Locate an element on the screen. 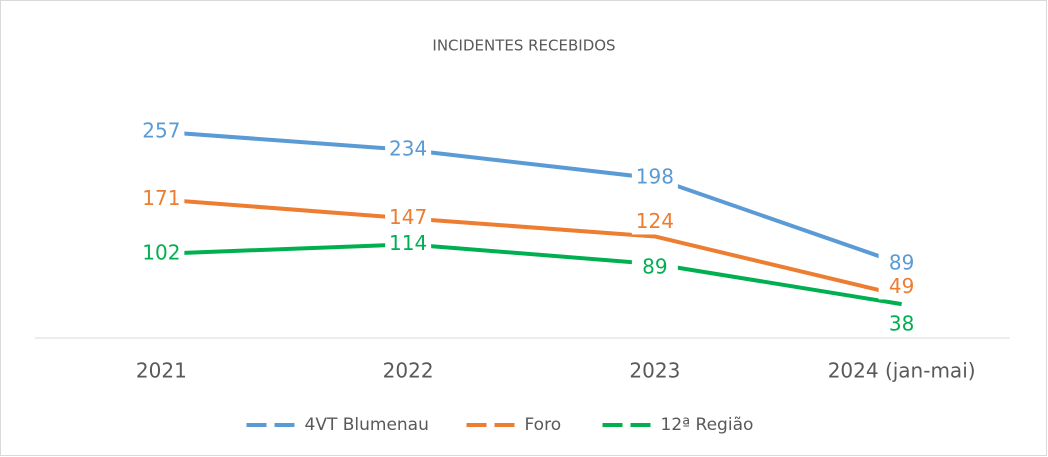 The width and height of the screenshot is (1048, 457). data-label: 234 is located at coordinates (408, 148).